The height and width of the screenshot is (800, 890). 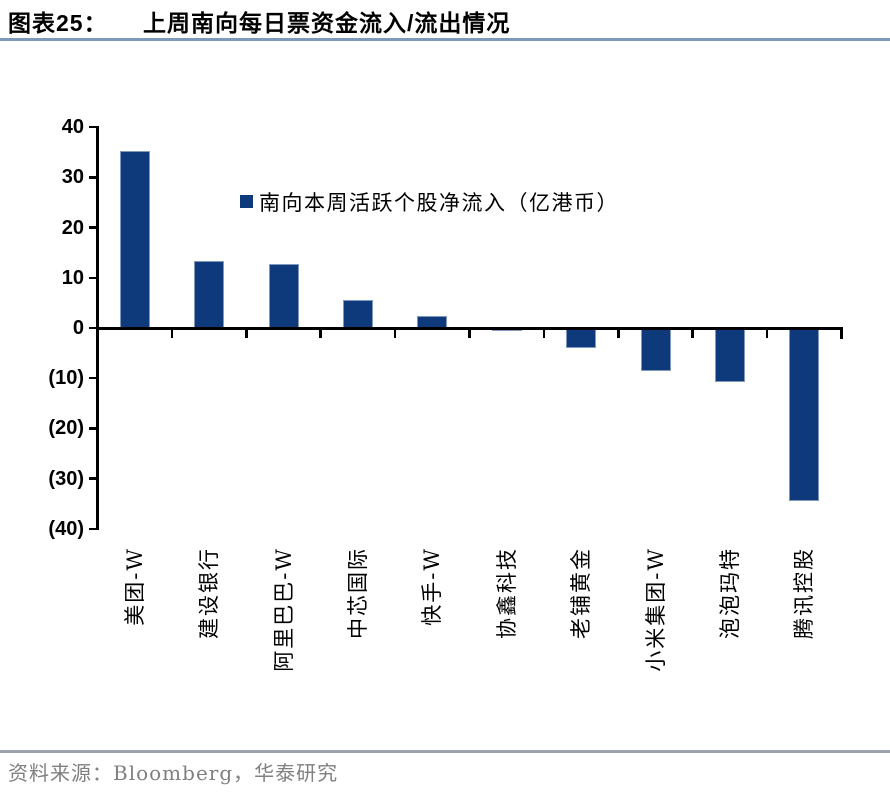 What do you see at coordinates (72, 277) in the screenshot?
I see `y-axis-label: 10` at bounding box center [72, 277].